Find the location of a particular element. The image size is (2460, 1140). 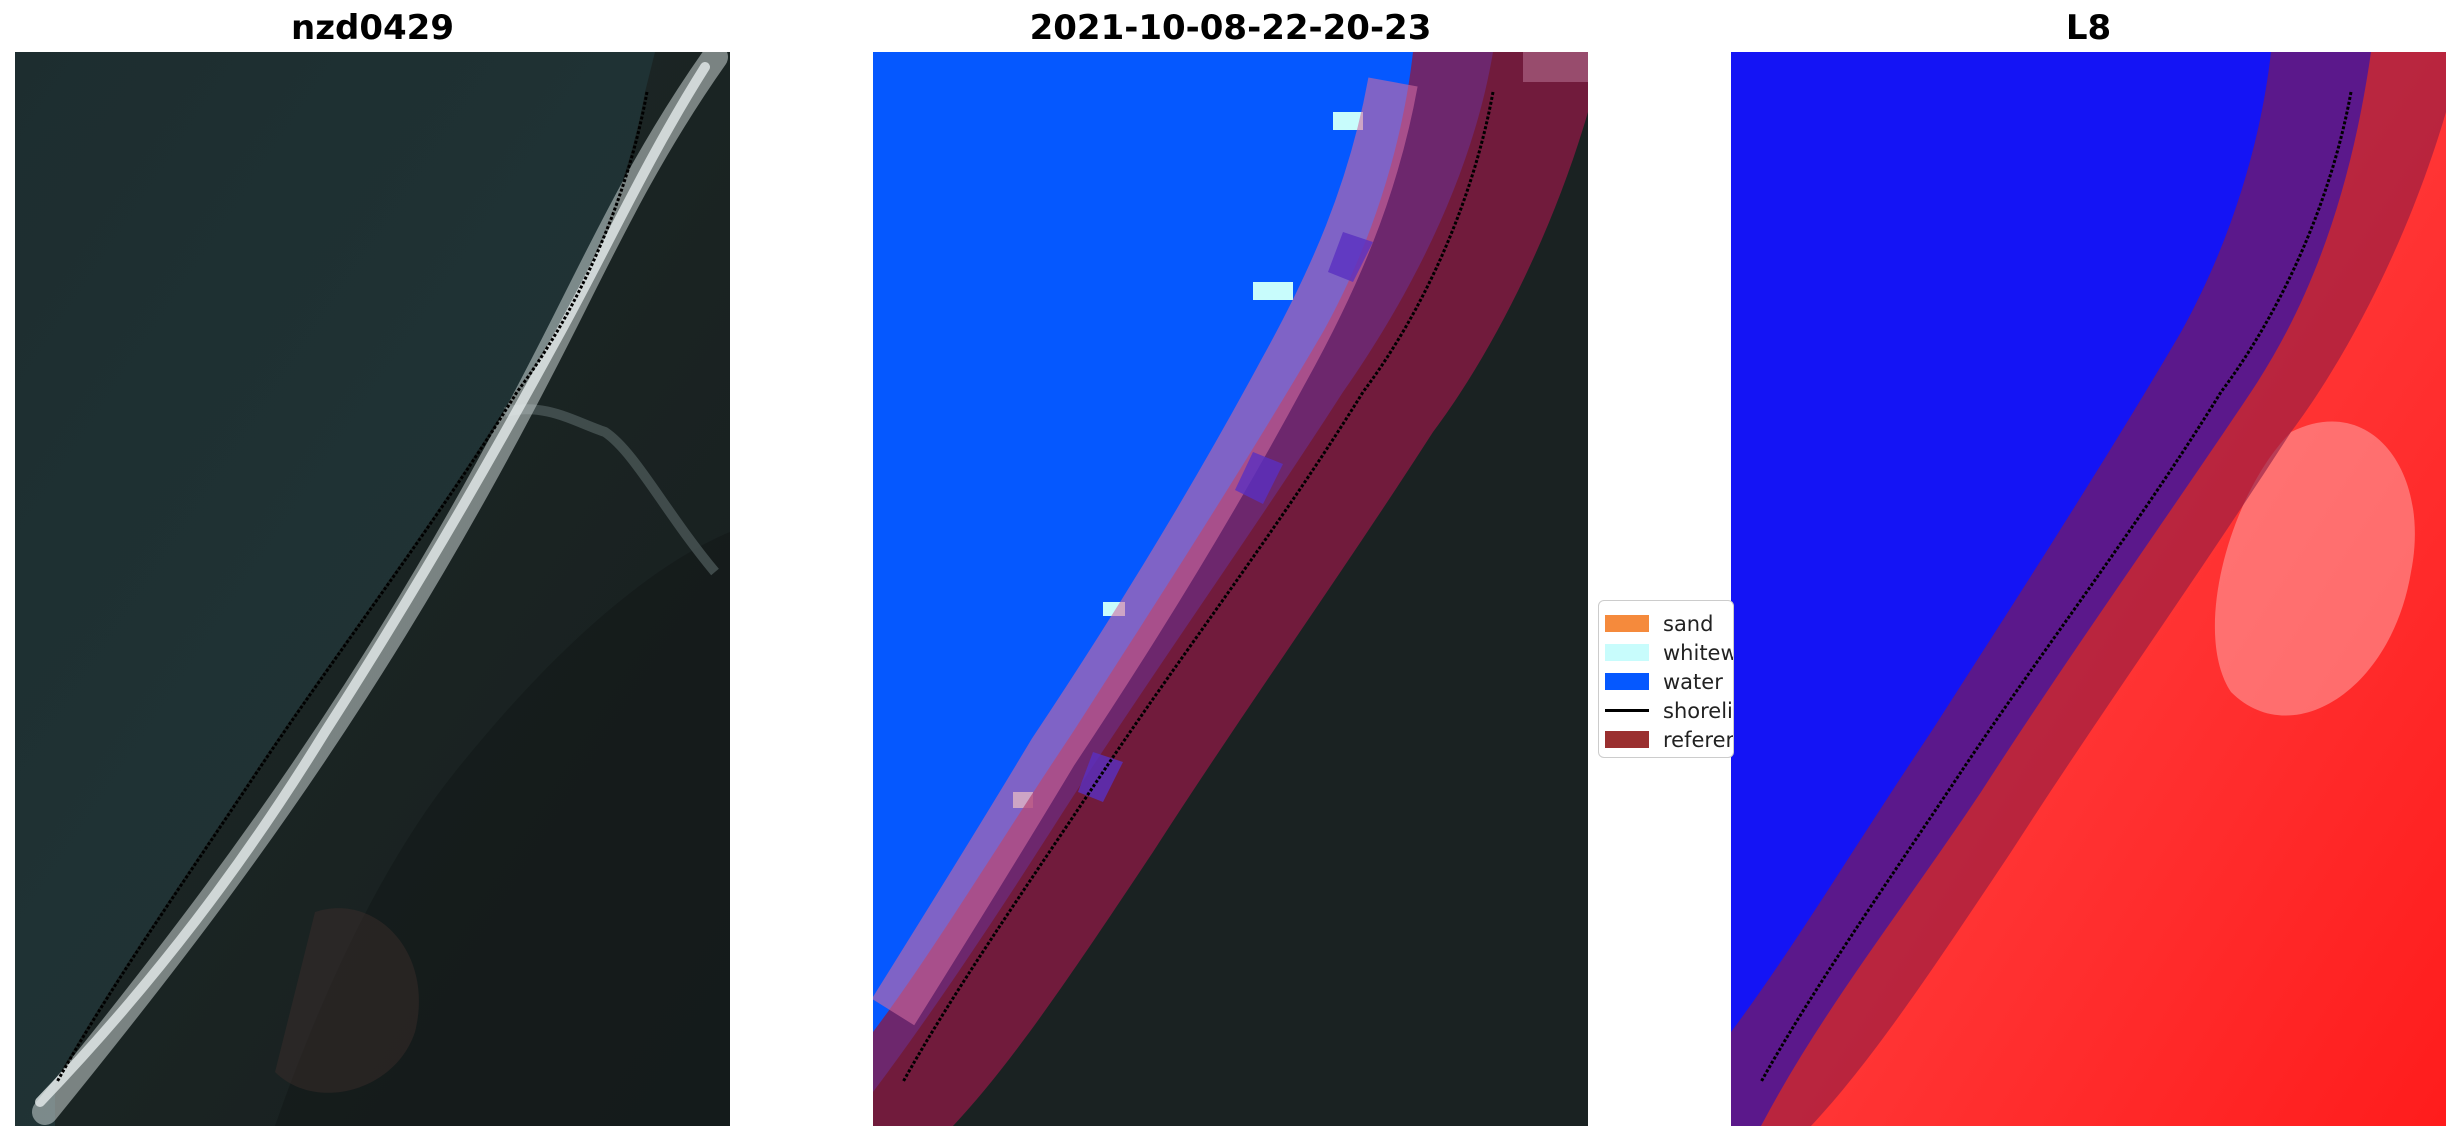

legend-label-sand: sand is located at coordinates (1688, 623).